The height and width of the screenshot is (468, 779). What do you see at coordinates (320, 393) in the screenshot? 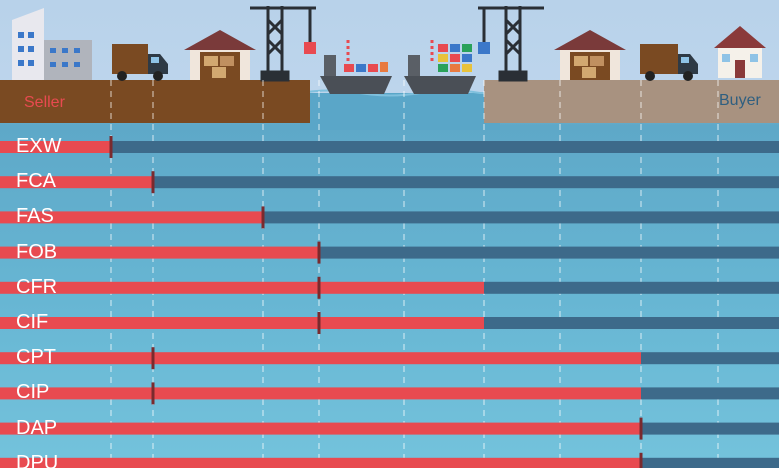
I see `seller-bar-cip` at bounding box center [320, 393].